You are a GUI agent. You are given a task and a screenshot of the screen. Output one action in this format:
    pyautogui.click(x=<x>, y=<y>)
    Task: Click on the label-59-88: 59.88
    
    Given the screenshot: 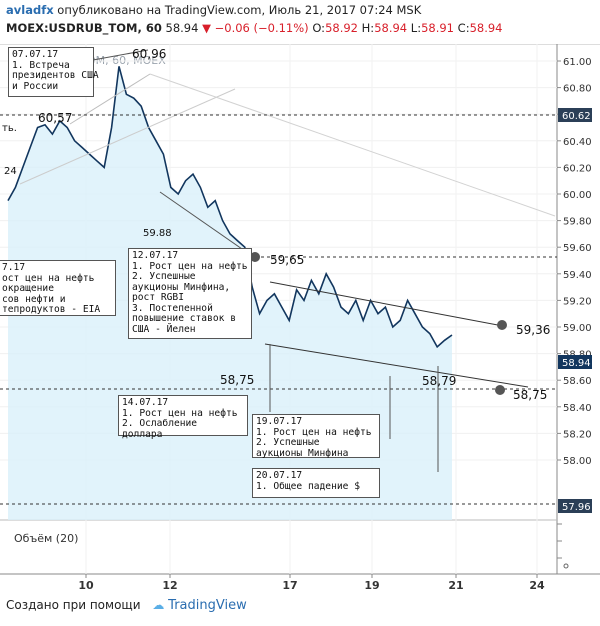 What is the action you would take?
    pyautogui.click(x=157, y=233)
    